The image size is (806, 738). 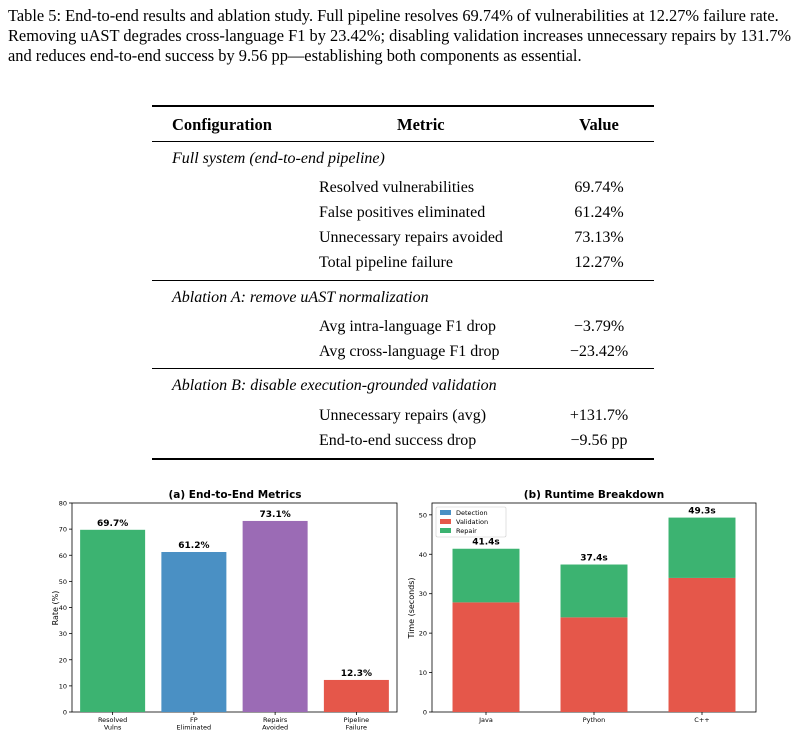 I want to click on bar-data-label: 37.4s, so click(x=594, y=559).